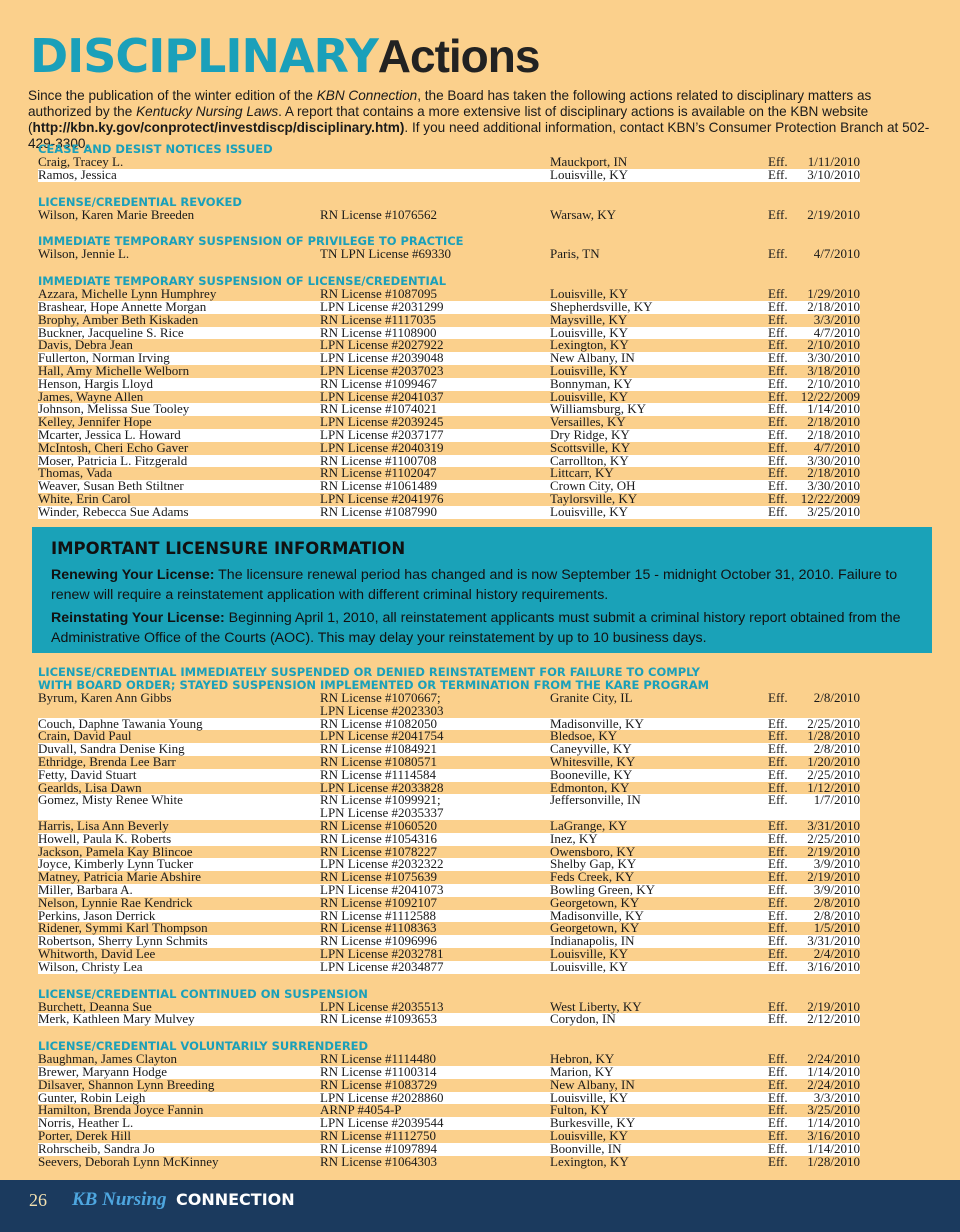  What do you see at coordinates (435, 175) in the screenshot?
I see `empty-cell` at bounding box center [435, 175].